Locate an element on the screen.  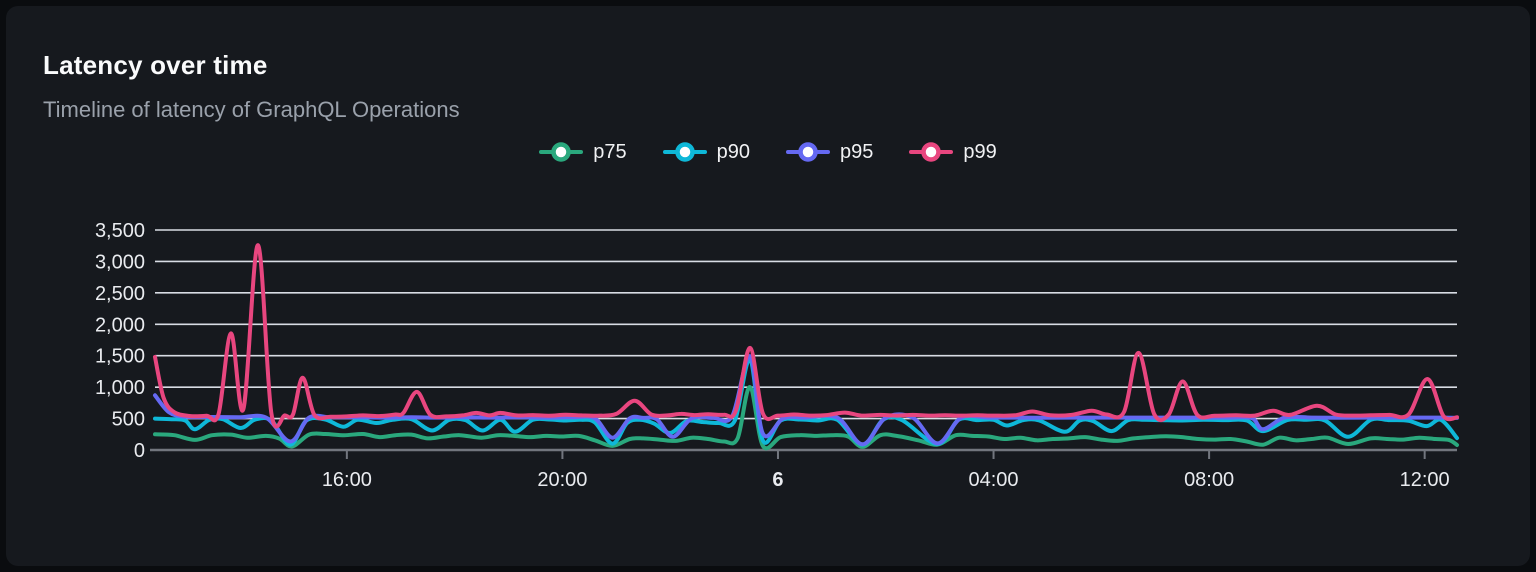
x-tick-label: 6 is located at coordinates (777, 480).